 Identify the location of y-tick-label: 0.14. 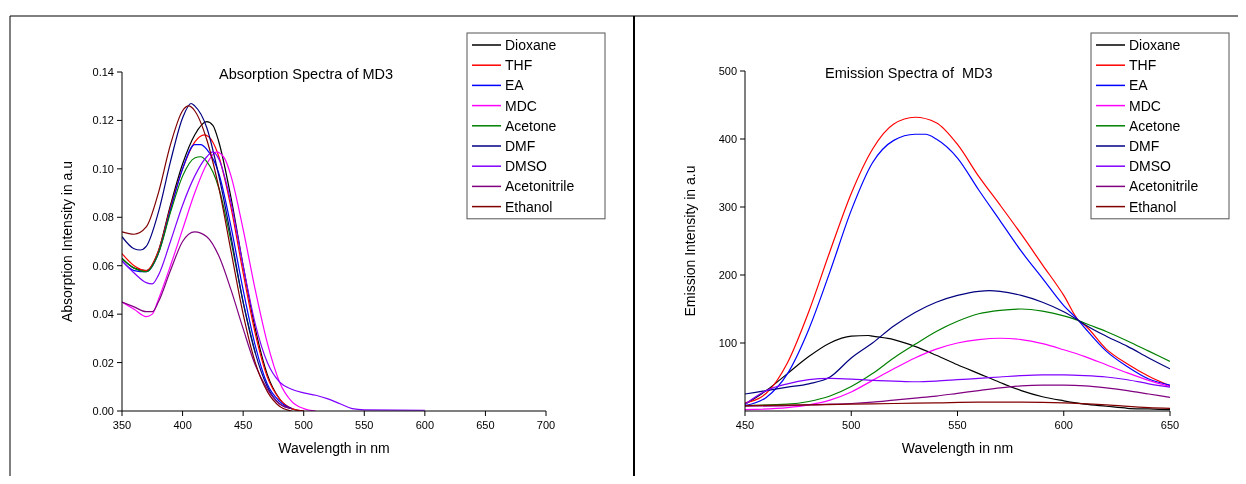
(103, 72).